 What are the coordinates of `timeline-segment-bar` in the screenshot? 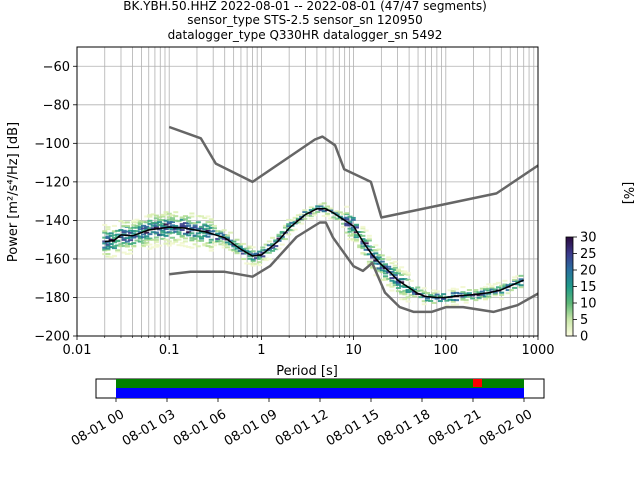 It's located at (320, 393).